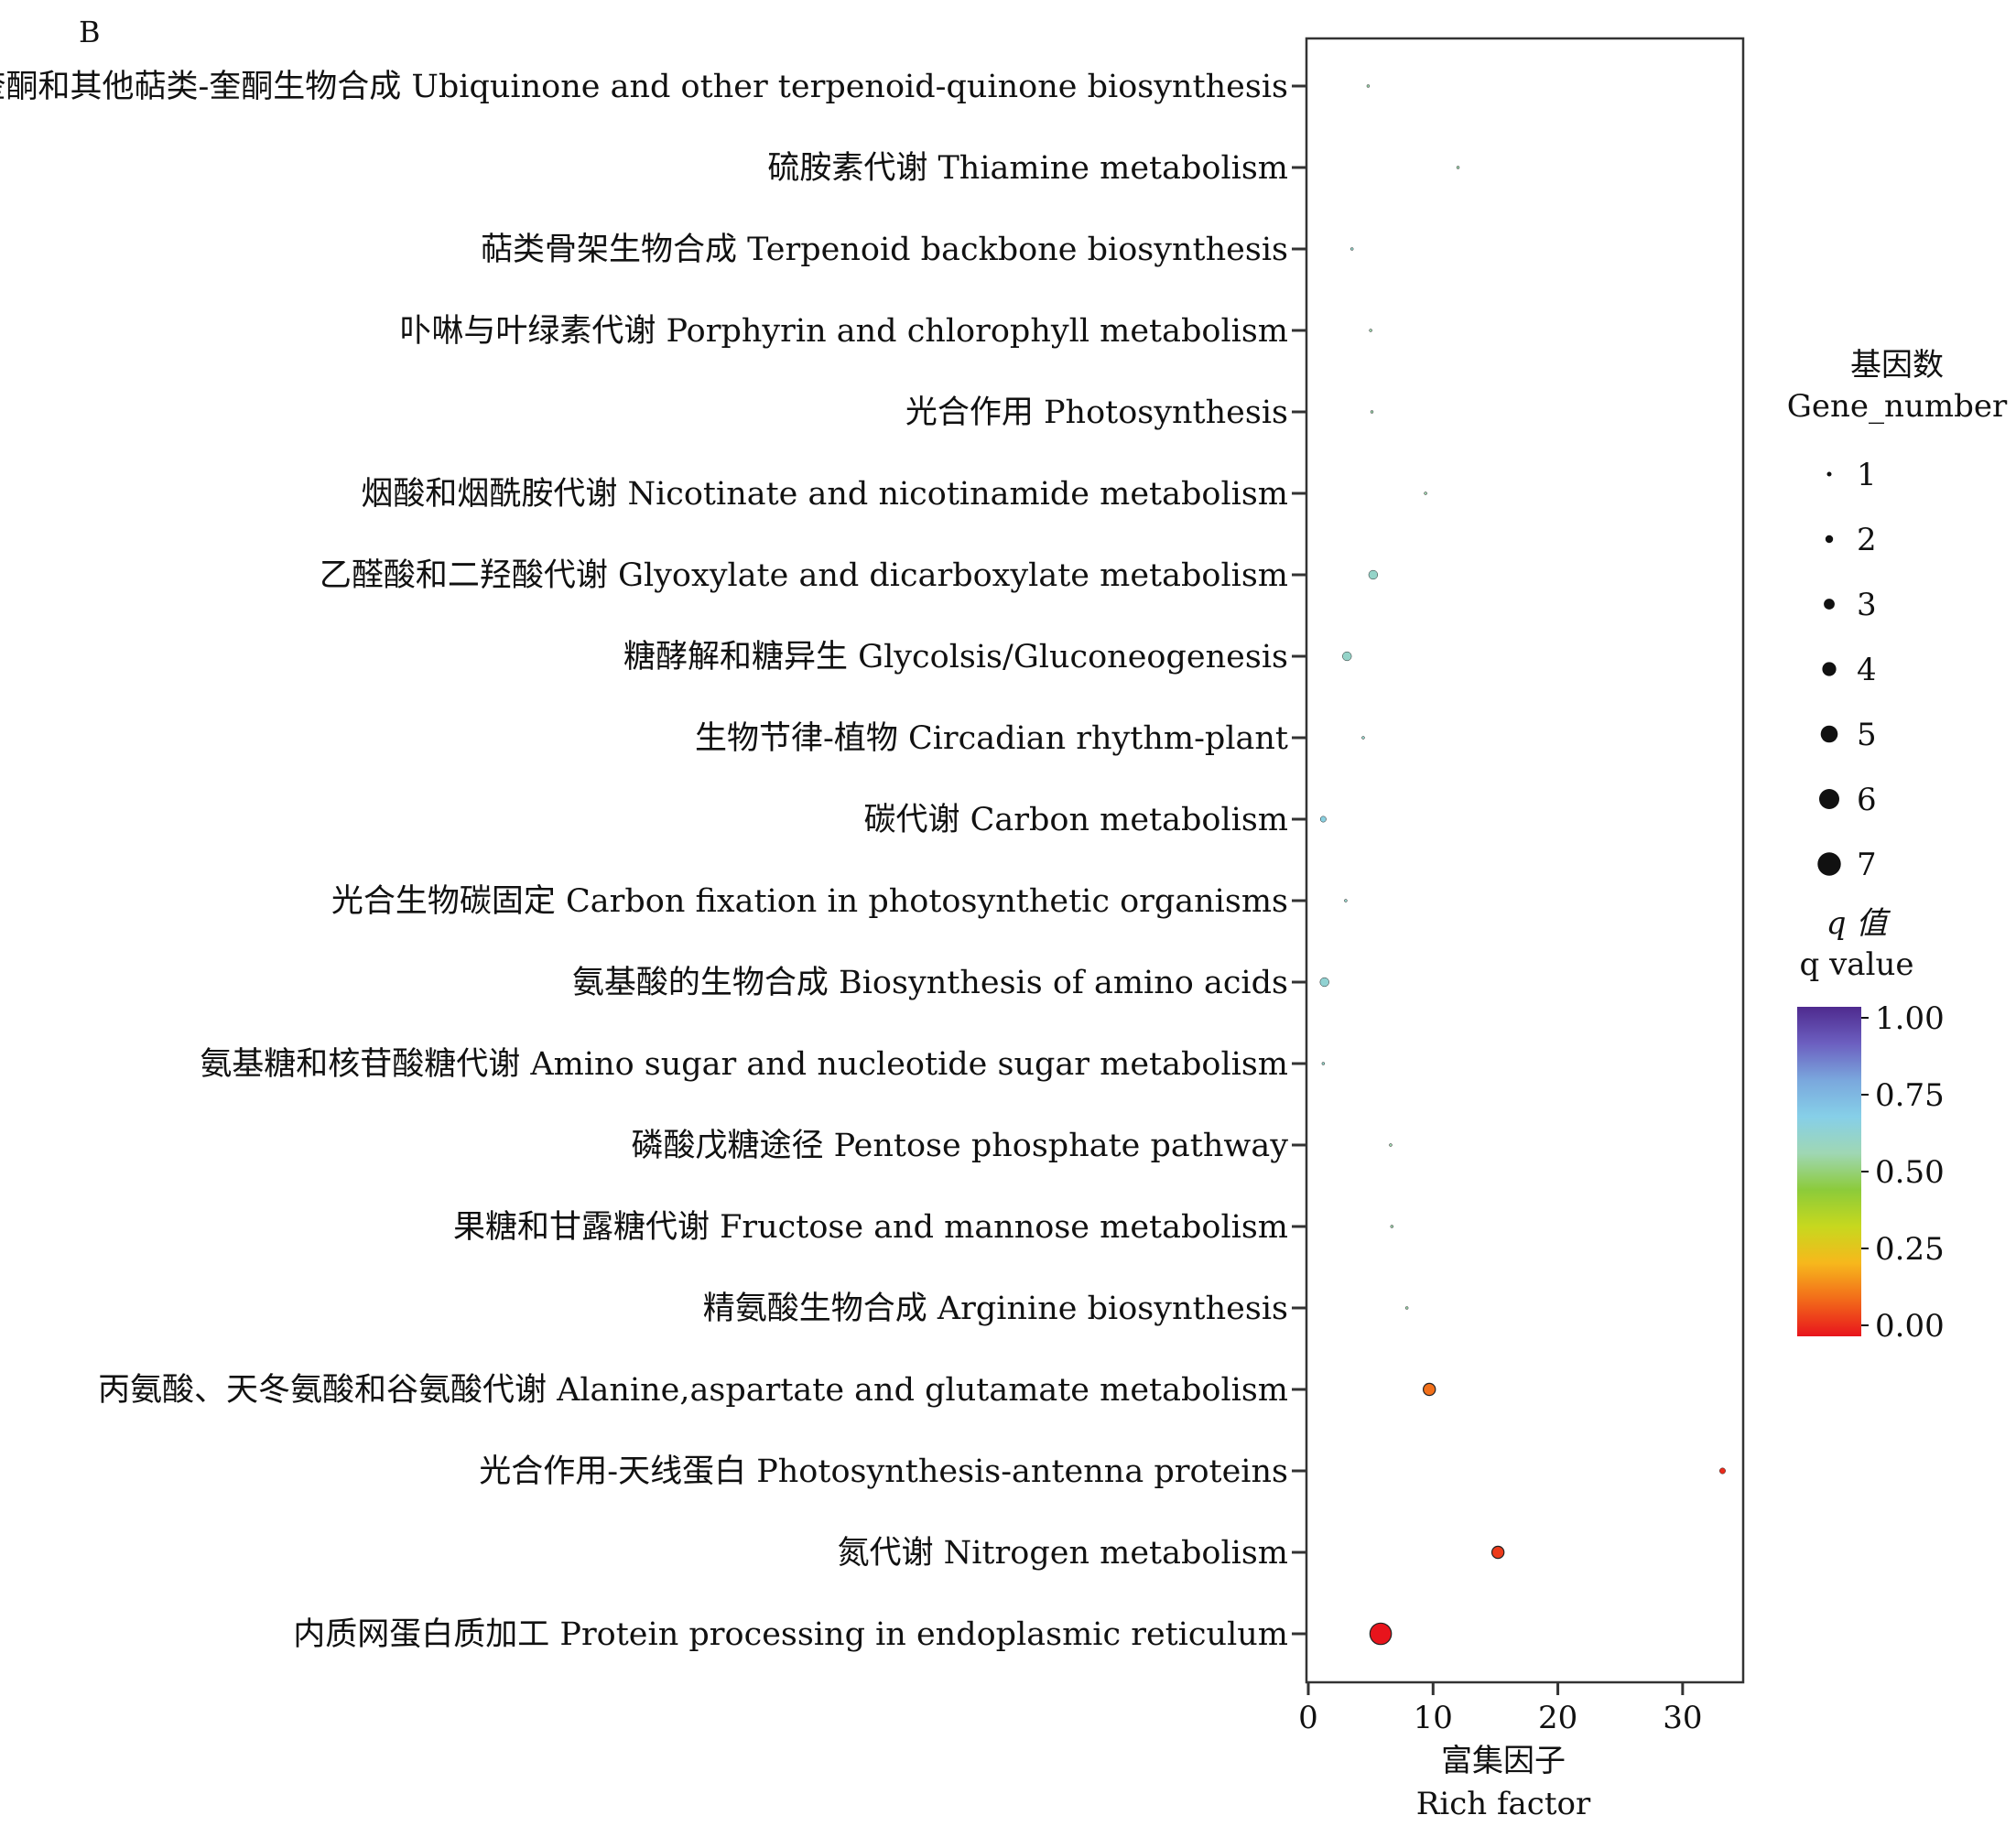  I want to click on size-legend-title-en: Gene_number, so click(1897, 407).